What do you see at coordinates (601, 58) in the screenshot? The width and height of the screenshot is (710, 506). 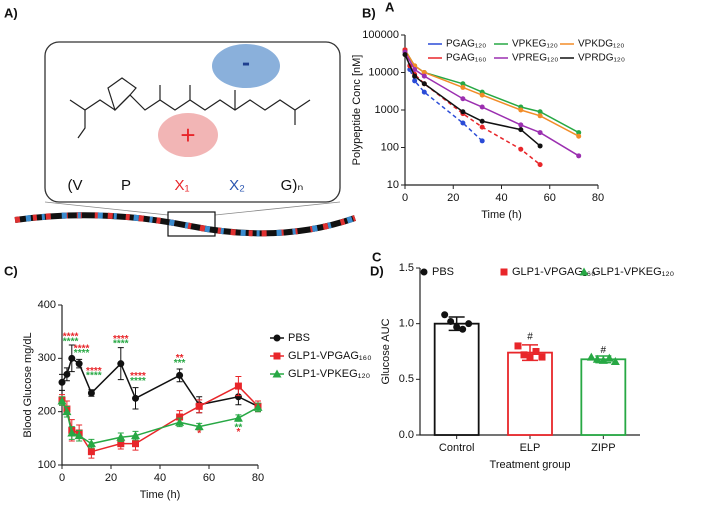 I see `legend-label: VPRDG₁₂₀` at bounding box center [601, 58].